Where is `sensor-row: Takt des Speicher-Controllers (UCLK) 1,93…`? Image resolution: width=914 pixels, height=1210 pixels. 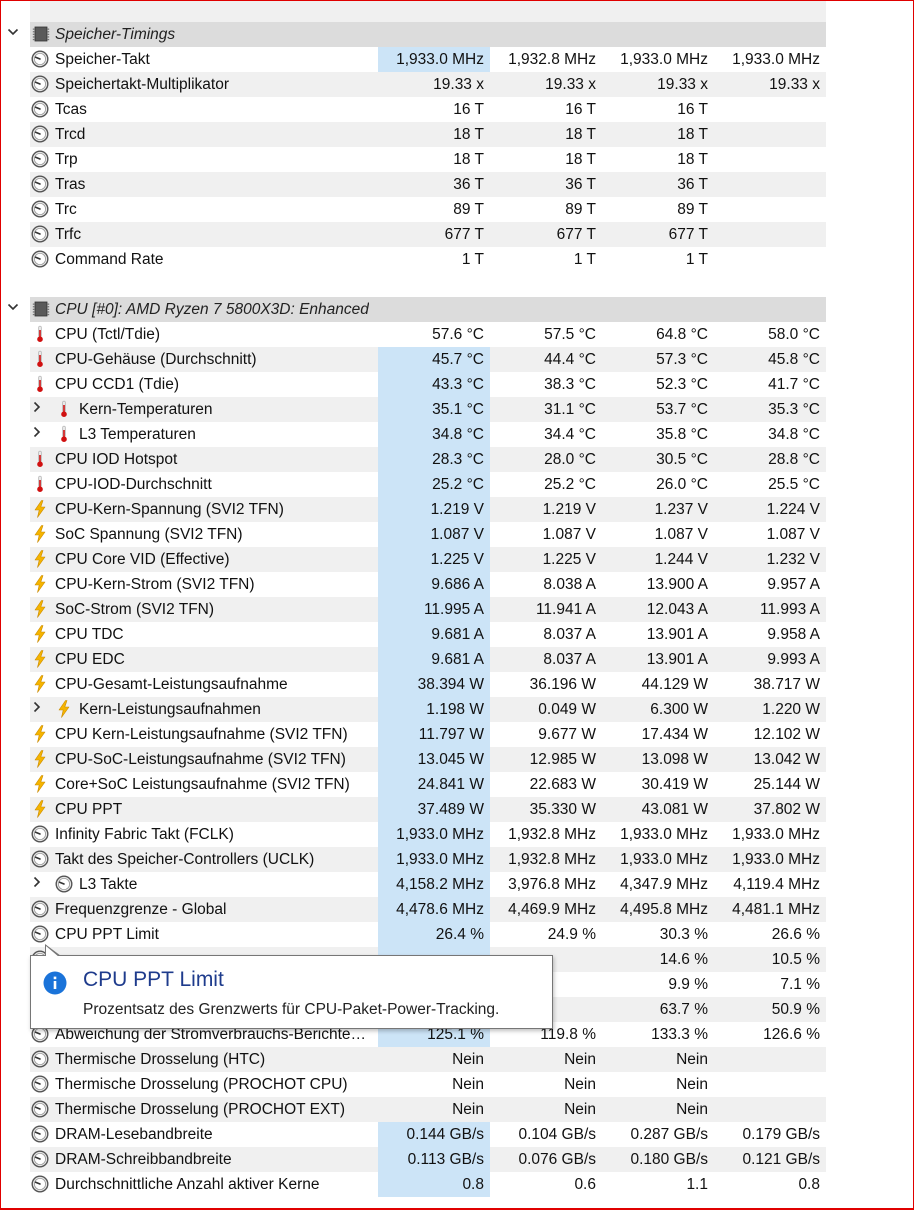
sensor-row: Takt des Speicher-Controllers (UCLK) 1,93… is located at coordinates (413, 859).